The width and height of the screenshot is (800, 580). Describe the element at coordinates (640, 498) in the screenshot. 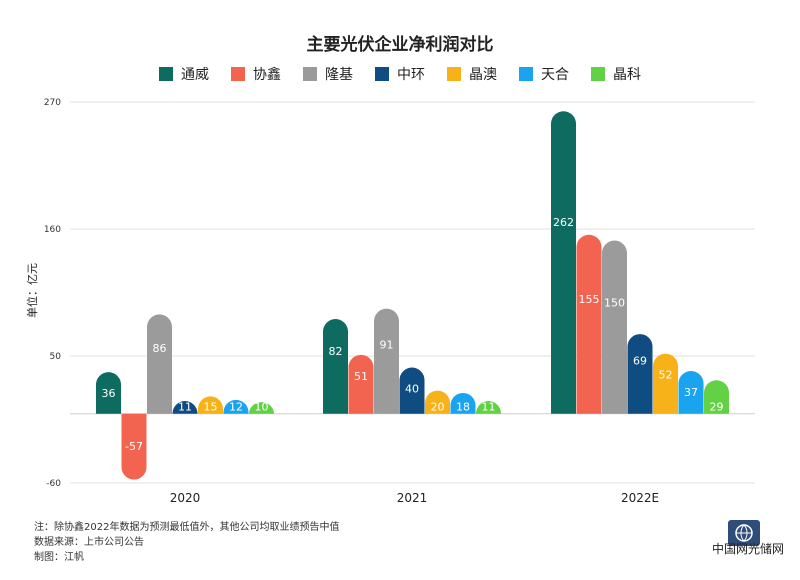

I see `x-tick-label: 2022E` at that location.